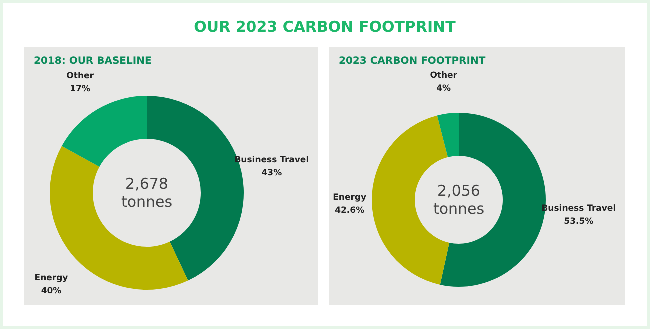 Image resolution: width=650 pixels, height=329 pixels. Describe the element at coordinates (579, 222) in the screenshot. I see `data-label: 53.5%` at that location.